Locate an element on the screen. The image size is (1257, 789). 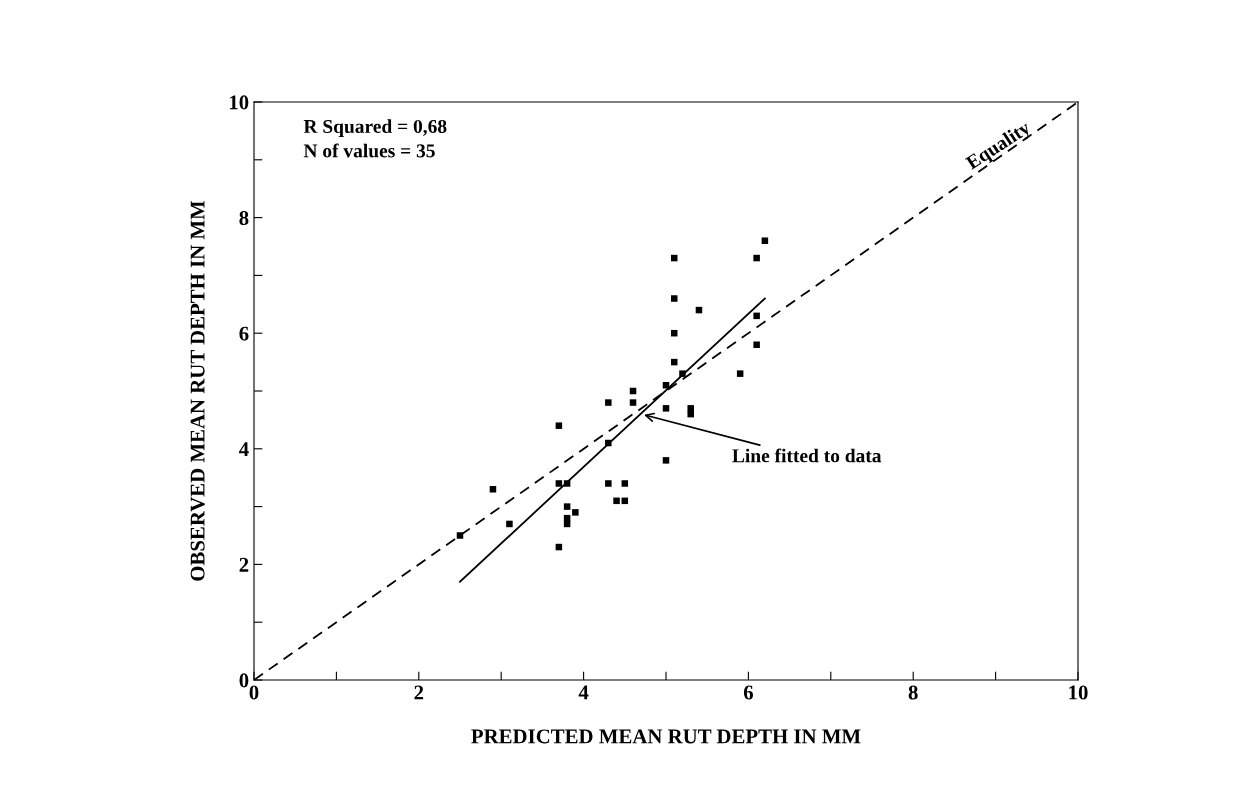
annotation: Line fitted to data is located at coordinates (807, 455).